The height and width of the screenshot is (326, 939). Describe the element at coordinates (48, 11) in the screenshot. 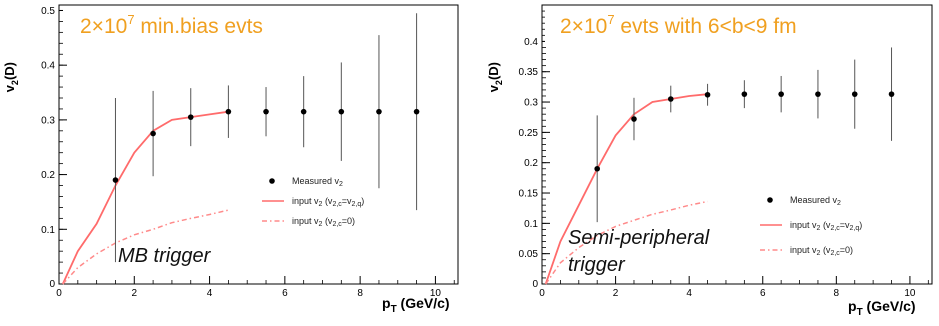

I see `y-tick-label: 0.5` at that location.